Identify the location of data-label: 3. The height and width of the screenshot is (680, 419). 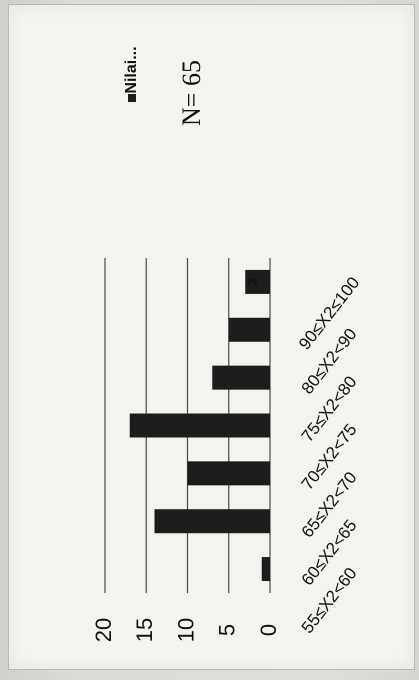
(252, 282).